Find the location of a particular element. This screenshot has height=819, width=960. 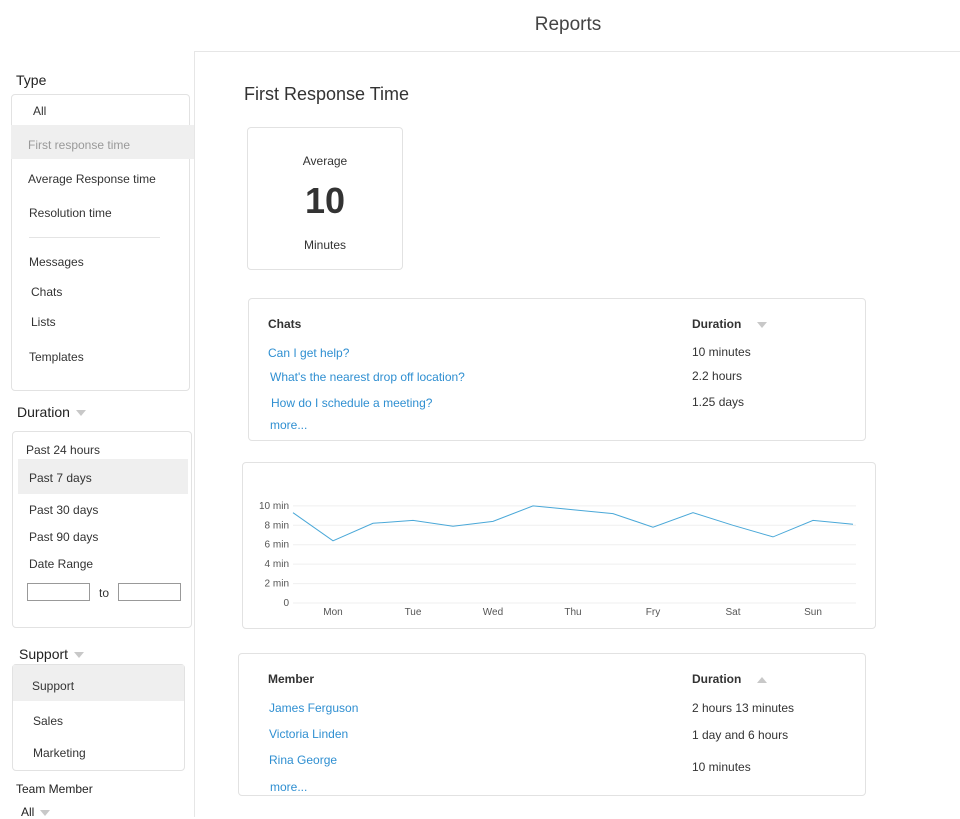

member-link: Rina George is located at coordinates (303, 760).